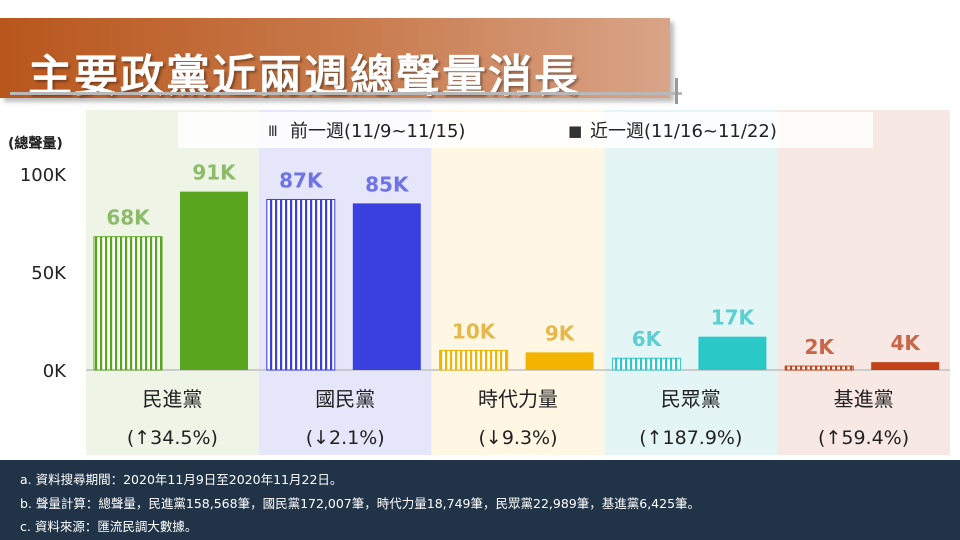  What do you see at coordinates (128, 218) in the screenshot?
I see `data-label: 68K` at bounding box center [128, 218].